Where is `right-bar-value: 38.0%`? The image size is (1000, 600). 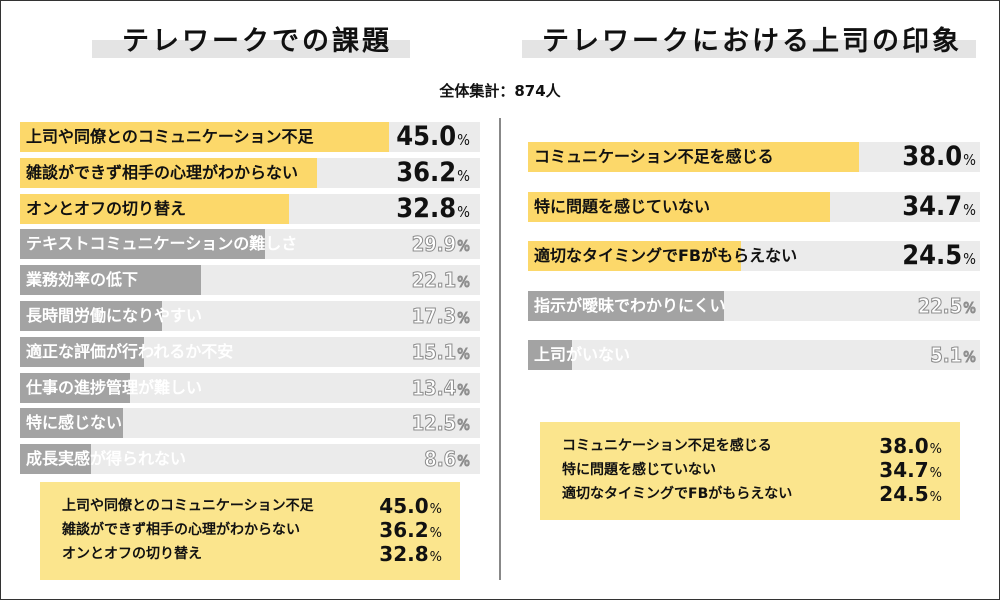
right-bar-value: 38.0% is located at coordinates (939, 157).